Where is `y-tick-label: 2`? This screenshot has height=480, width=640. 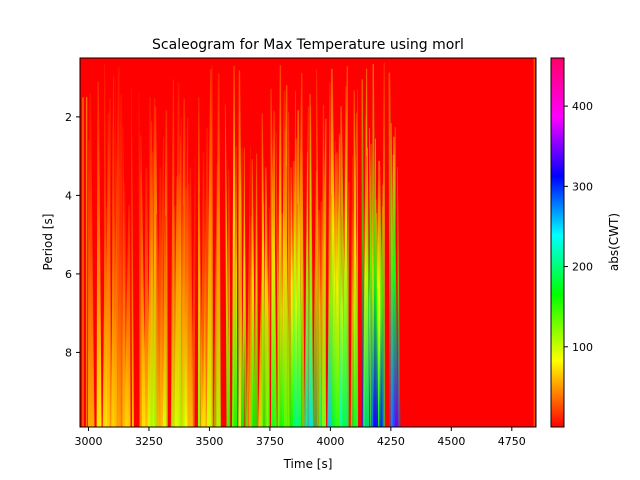
y-tick-label: 2 is located at coordinates (68, 117).